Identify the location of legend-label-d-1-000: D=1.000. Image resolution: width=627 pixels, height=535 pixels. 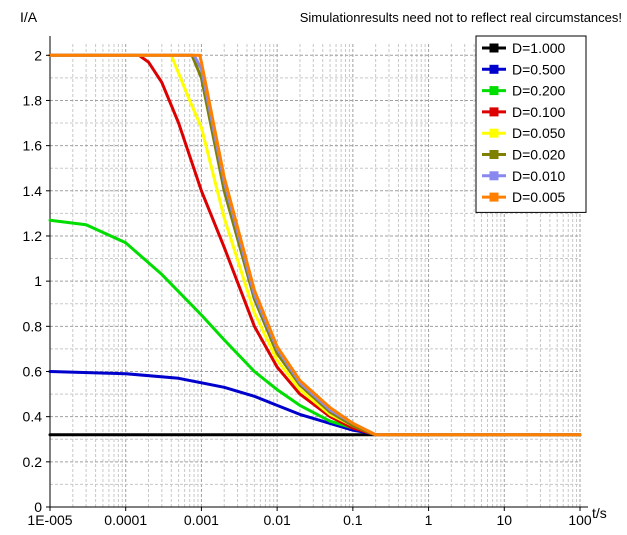
(539, 48).